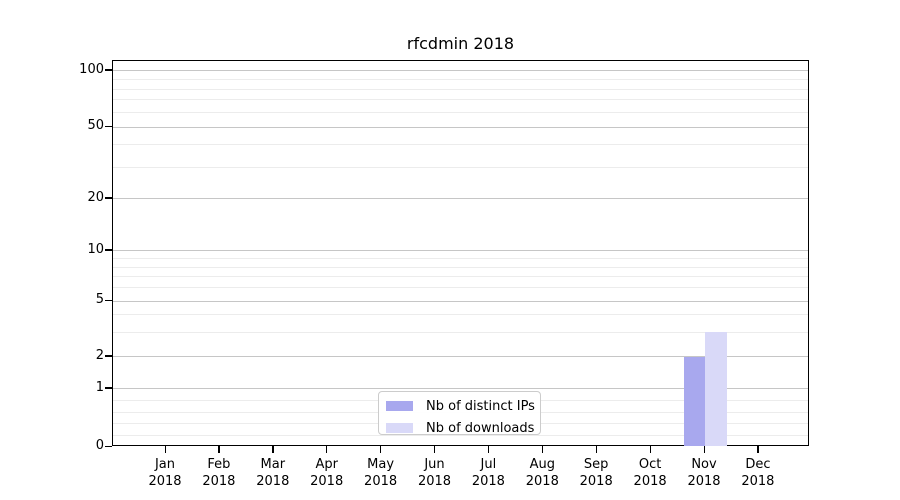  Describe the element at coordinates (488, 473) in the screenshot. I see `x-tick-label-jul: Jul 2018` at that location.